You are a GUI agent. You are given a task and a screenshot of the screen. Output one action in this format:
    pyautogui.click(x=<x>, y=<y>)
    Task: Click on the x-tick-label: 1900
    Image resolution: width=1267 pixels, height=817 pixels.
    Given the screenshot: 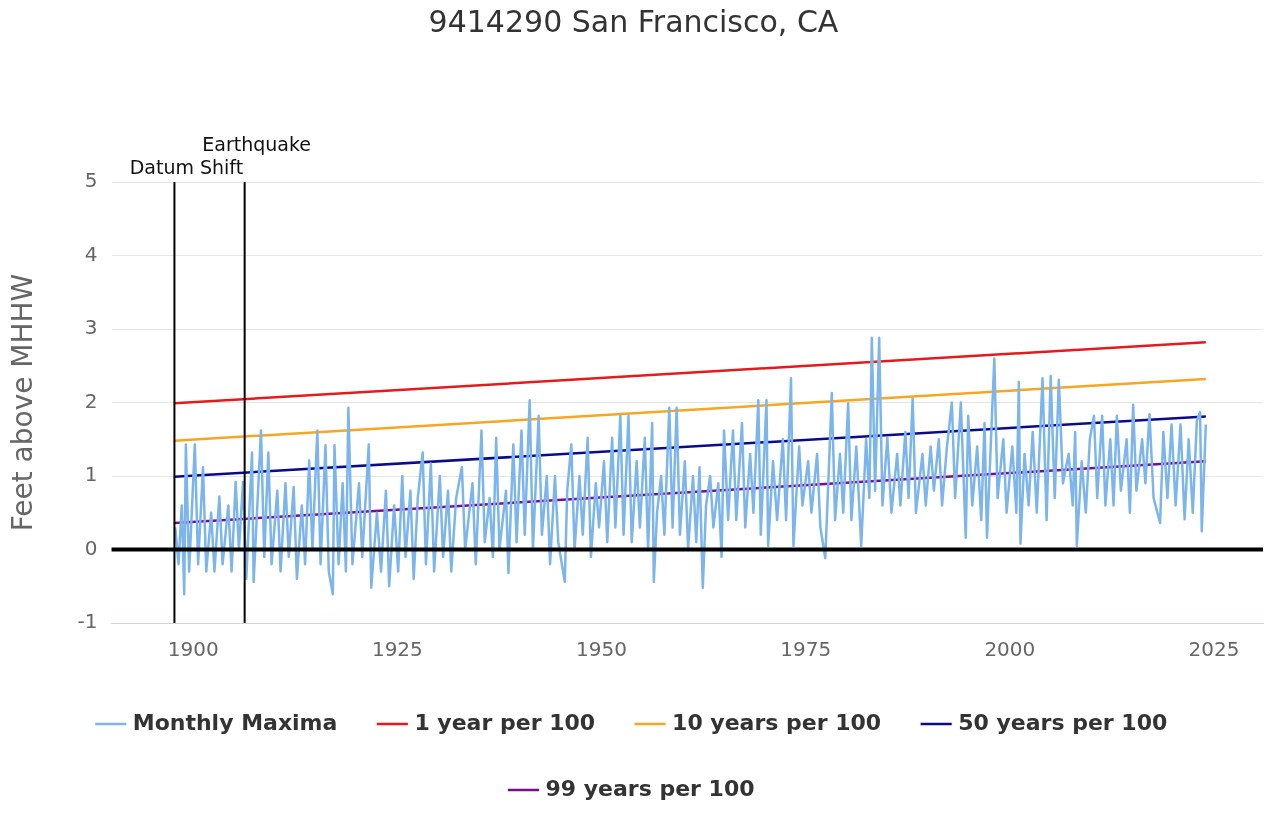 What is the action you would take?
    pyautogui.click(x=193, y=649)
    